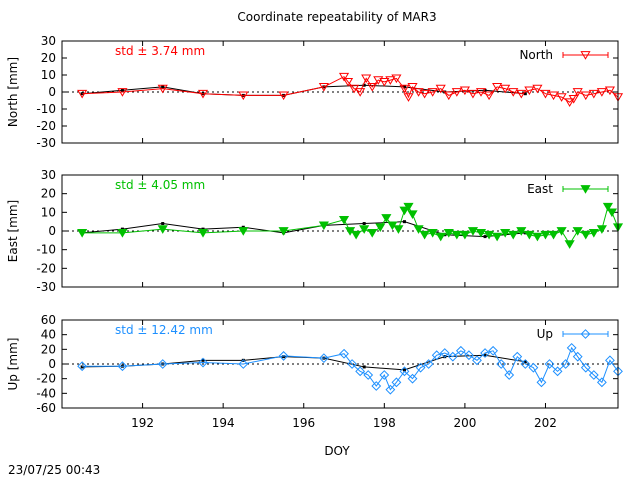 Image resolution: width=640 pixels, height=480 pixels. I want to click on std-annotation: std ± 4.05 mm, so click(160, 185).